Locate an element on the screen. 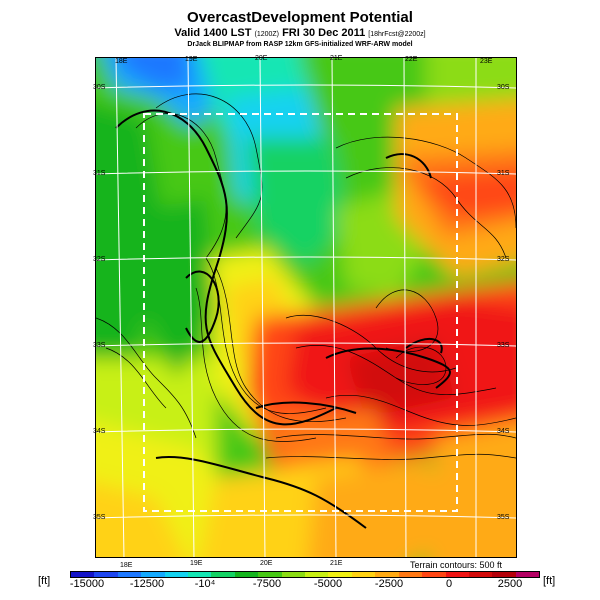 This screenshot has height=600, width=600. lon-label-top-22e: 22E is located at coordinates (411, 59).